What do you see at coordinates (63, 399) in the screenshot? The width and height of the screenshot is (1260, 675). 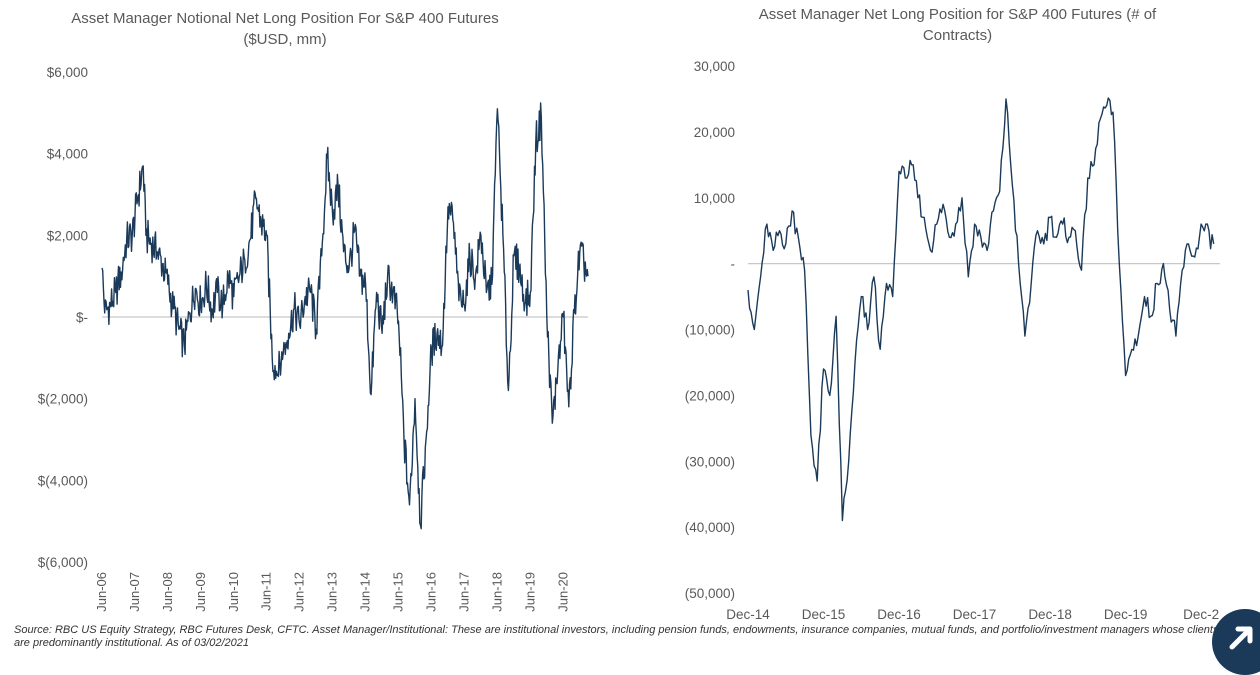 I see `y-tick-label: $(2,000)` at bounding box center [63, 399].